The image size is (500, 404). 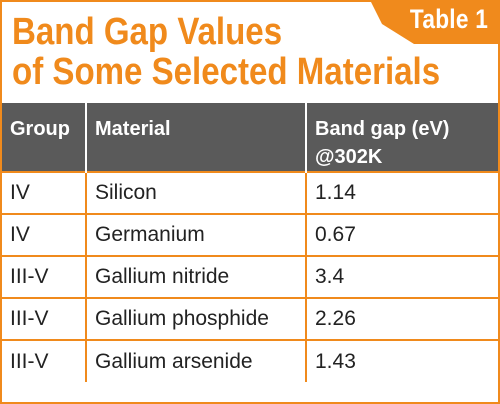 What do you see at coordinates (401, 192) in the screenshot?
I see `cell-band-gap: 1.14` at bounding box center [401, 192].